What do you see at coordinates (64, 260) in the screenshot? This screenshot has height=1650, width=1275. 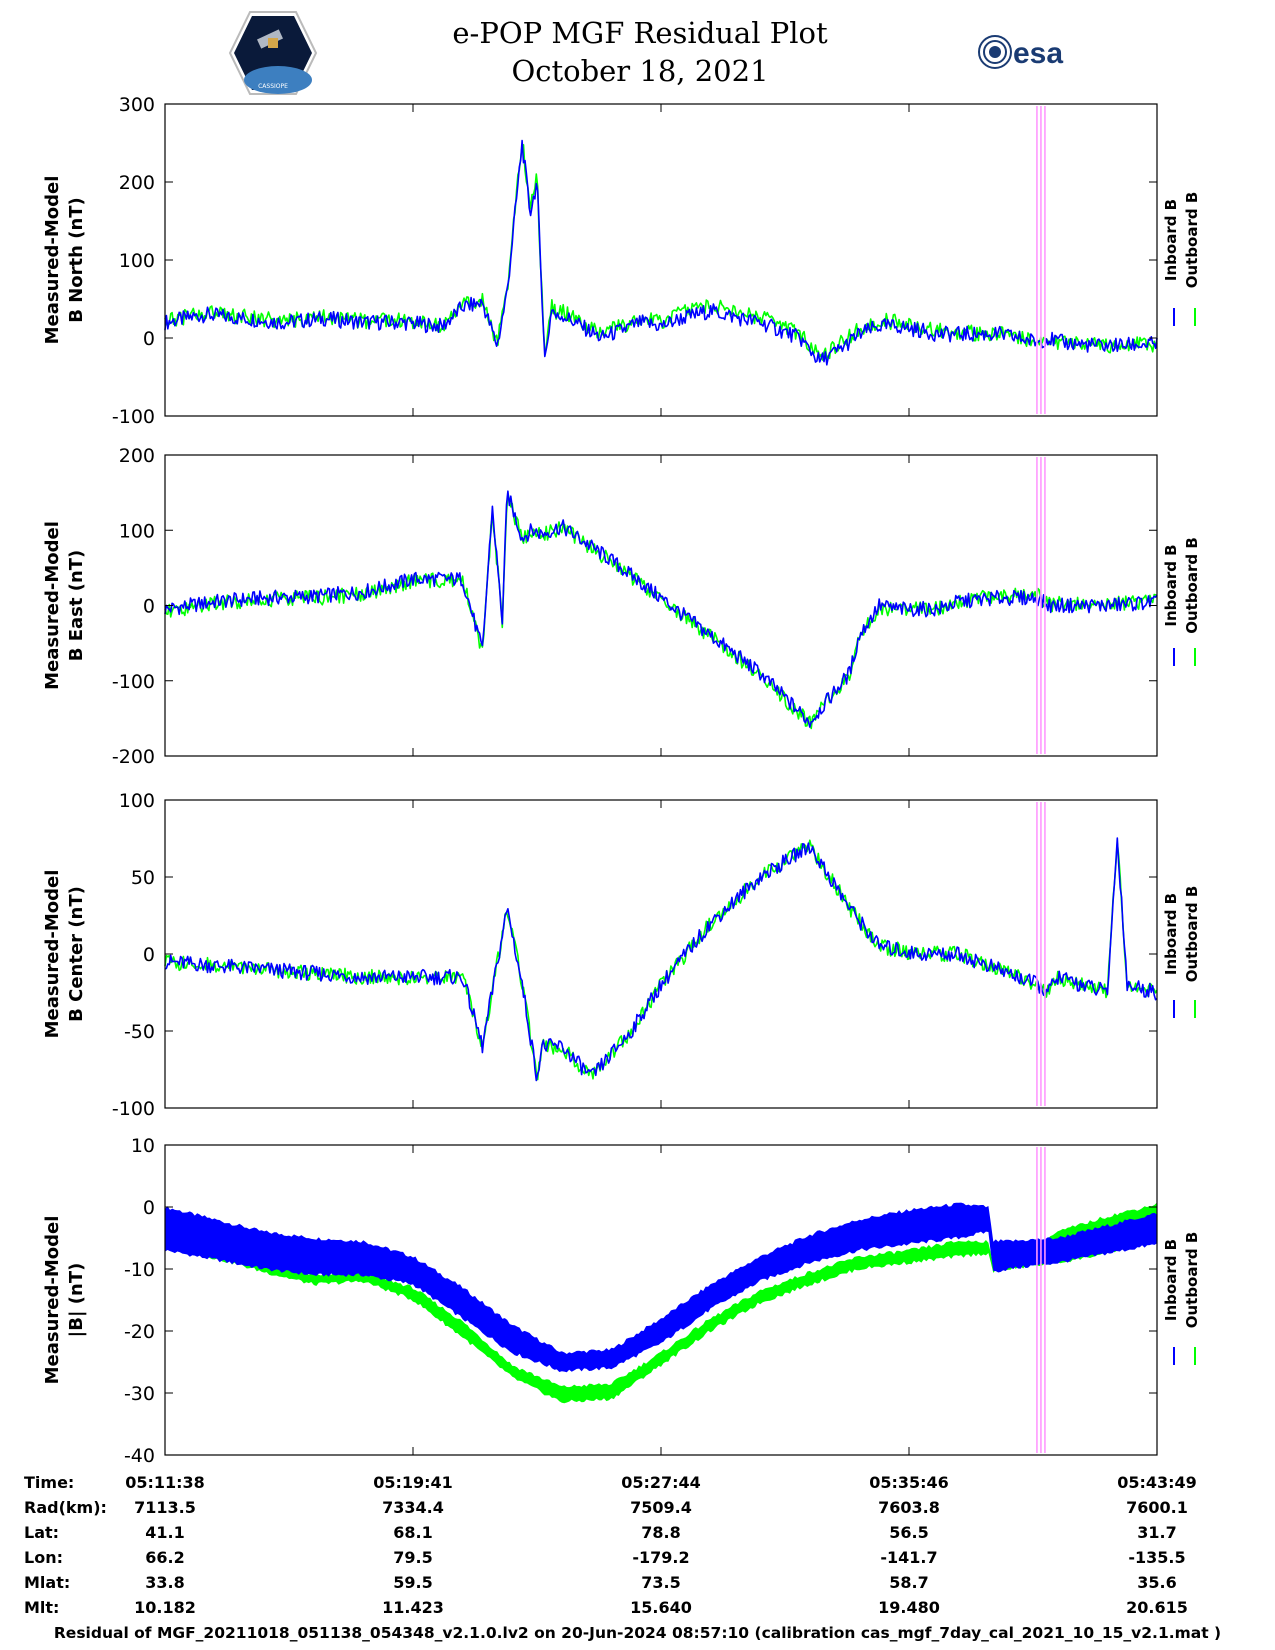 I see `y-axis-label: Measured-Model B North (nT)` at bounding box center [64, 260].